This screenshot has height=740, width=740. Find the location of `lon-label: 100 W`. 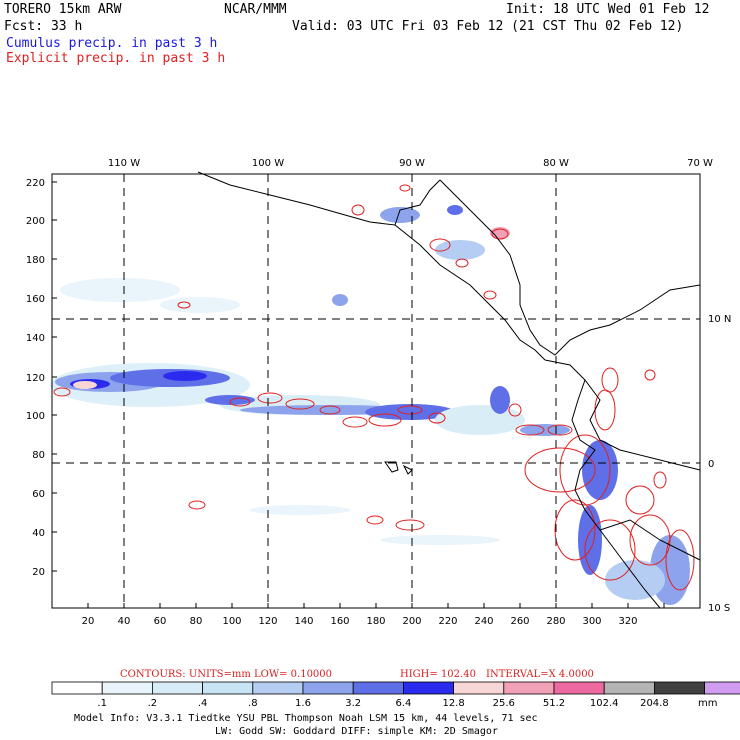

lon-label: 100 W is located at coordinates (268, 163).